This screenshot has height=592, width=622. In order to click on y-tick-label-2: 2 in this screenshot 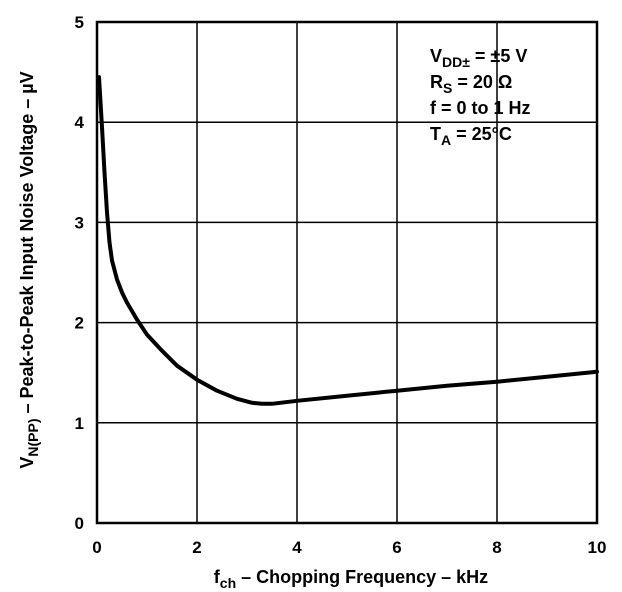, I will do `click(79, 323)`.